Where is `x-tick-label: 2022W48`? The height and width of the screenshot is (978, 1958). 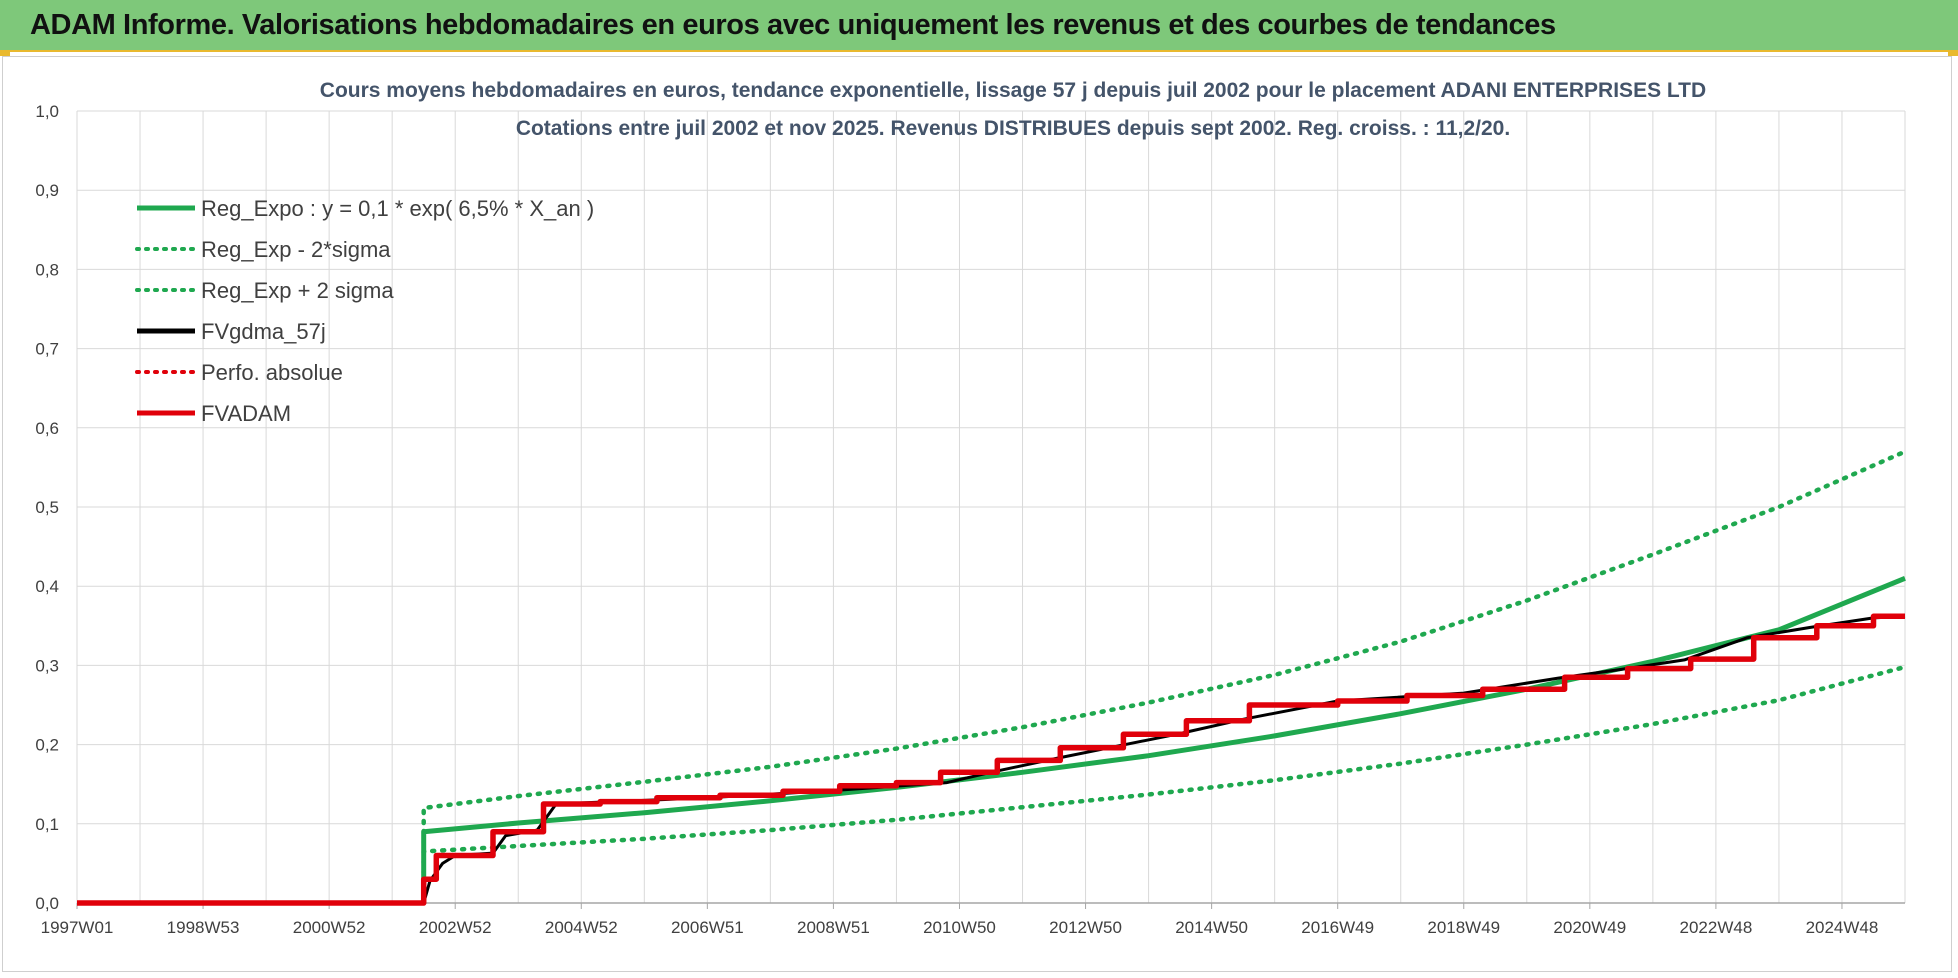 x-tick-label: 2022W48 is located at coordinates (1716, 927).